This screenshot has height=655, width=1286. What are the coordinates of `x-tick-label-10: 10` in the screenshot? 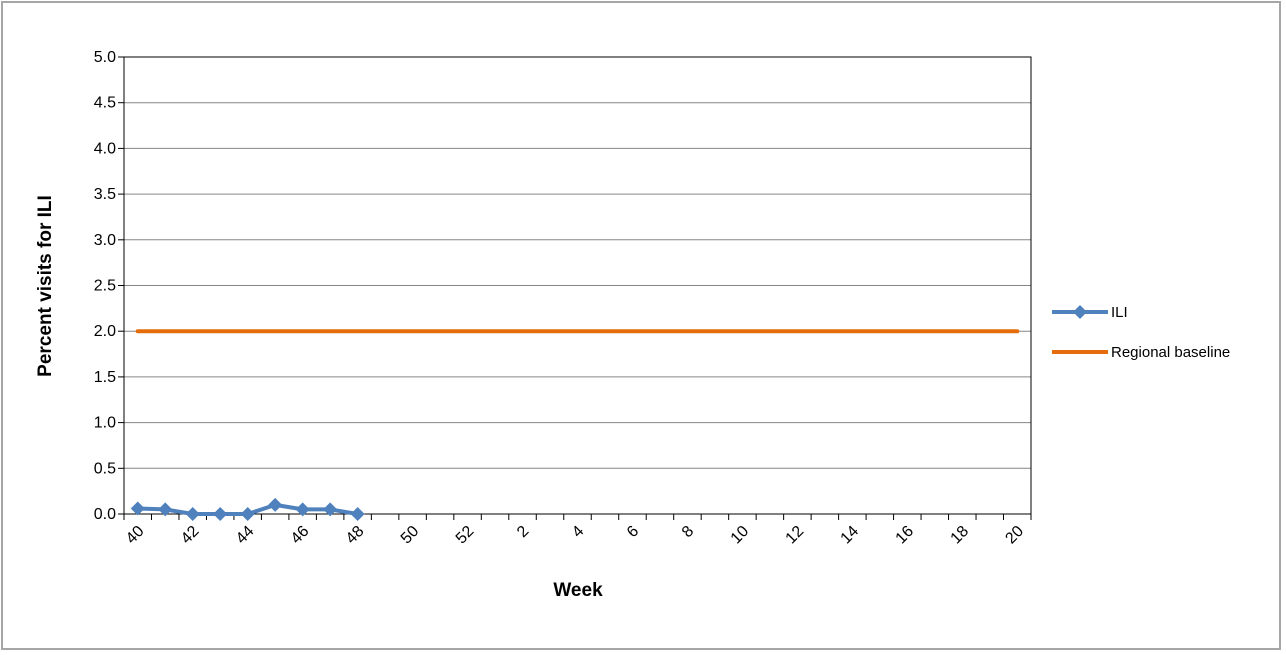 It's located at (740, 535).